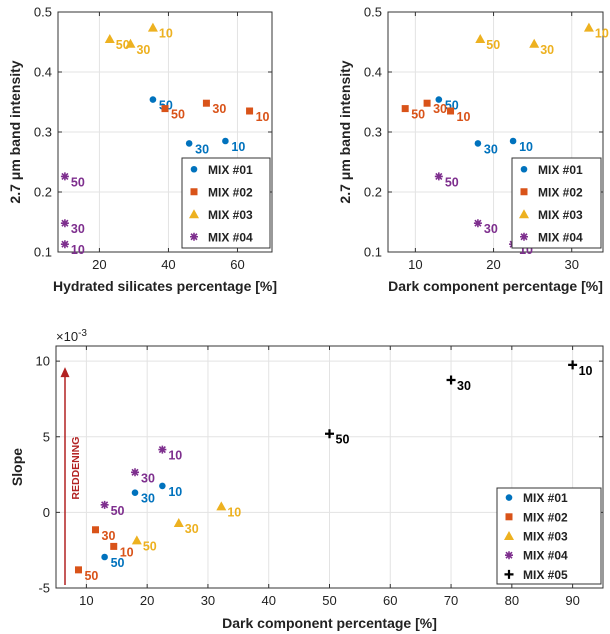  I want to click on x-axis-label: Dark component percentage [%], so click(329, 623).